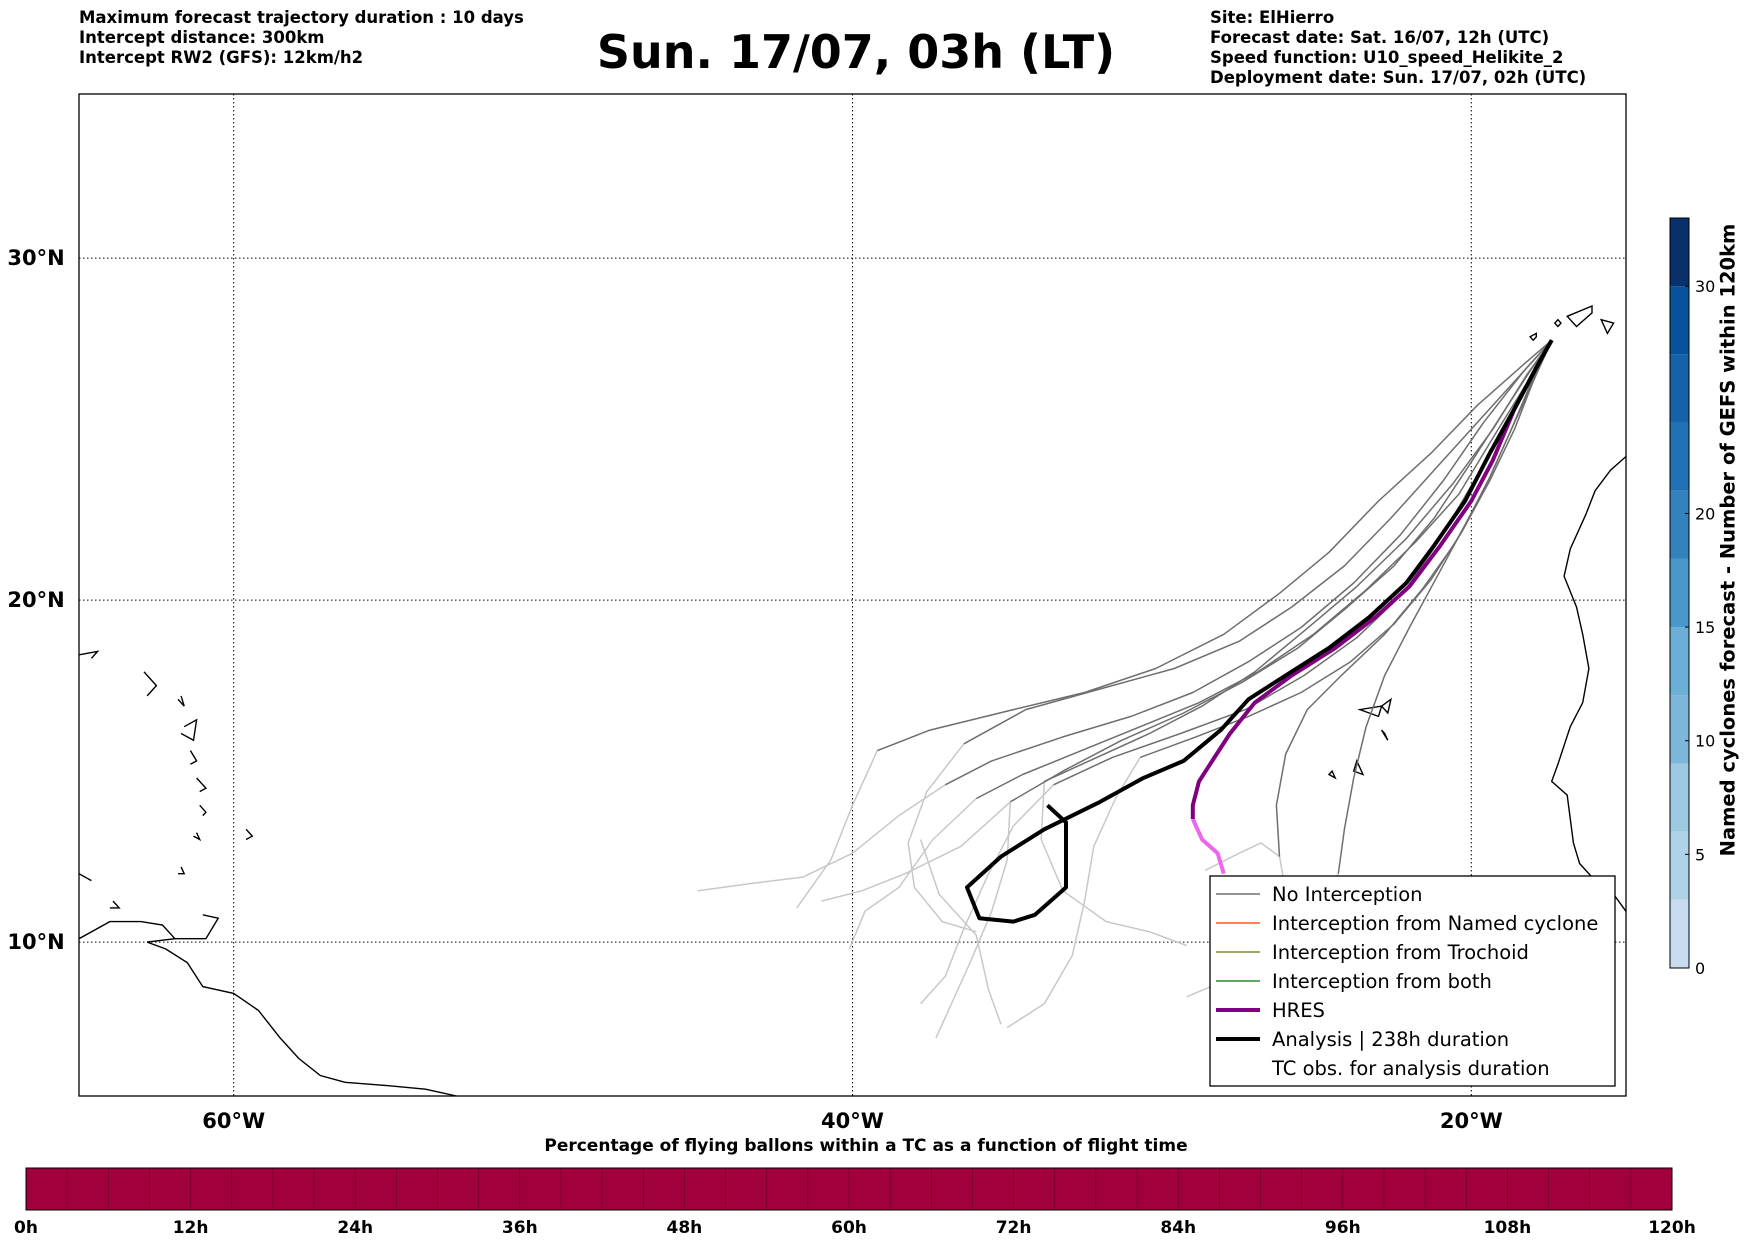 This screenshot has width=1752, height=1241. I want to click on lat-tick-label: 30°N, so click(35, 258).